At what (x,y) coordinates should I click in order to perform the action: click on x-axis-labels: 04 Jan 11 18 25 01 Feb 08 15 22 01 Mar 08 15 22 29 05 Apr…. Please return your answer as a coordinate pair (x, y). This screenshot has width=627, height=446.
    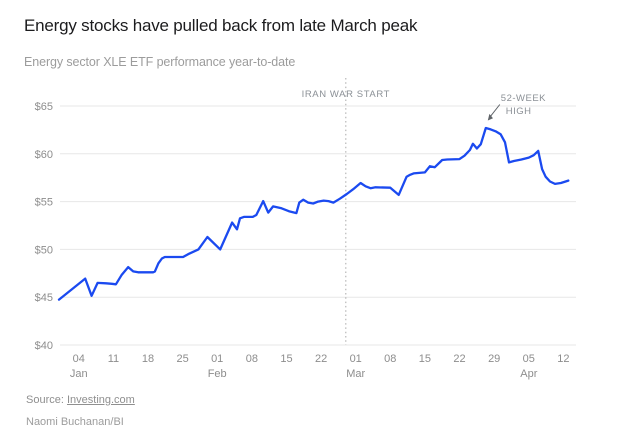
    Looking at the image, I should click on (320, 366).